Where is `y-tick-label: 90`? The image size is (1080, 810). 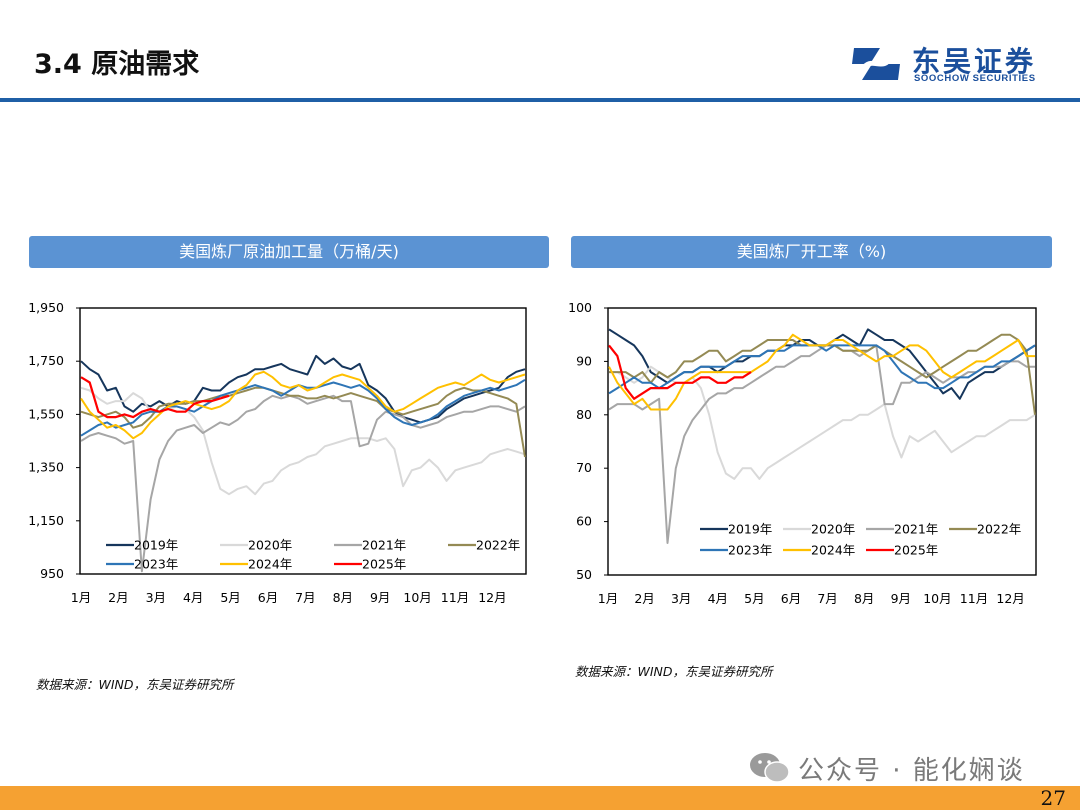 y-tick-label: 90 is located at coordinates (584, 360).